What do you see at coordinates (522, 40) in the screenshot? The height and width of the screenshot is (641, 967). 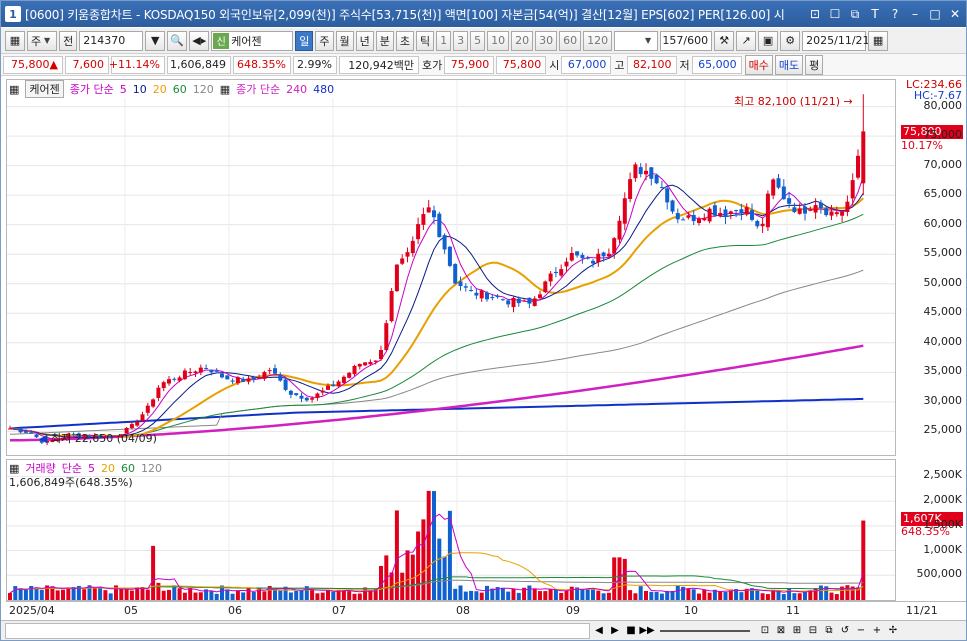 I see `interval-button-20: 20` at bounding box center [522, 40].